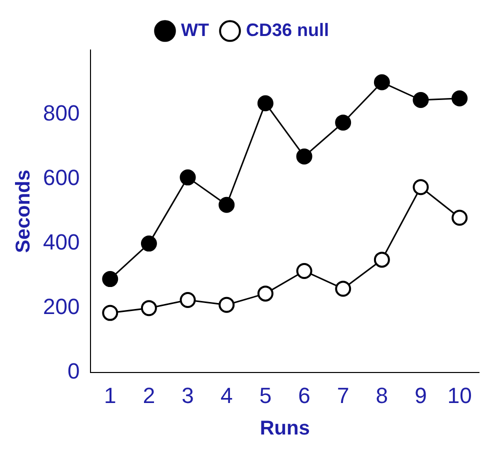 The image size is (497, 453). Describe the element at coordinates (343, 395) in the screenshot. I see `x-tick-label: 7` at that location.